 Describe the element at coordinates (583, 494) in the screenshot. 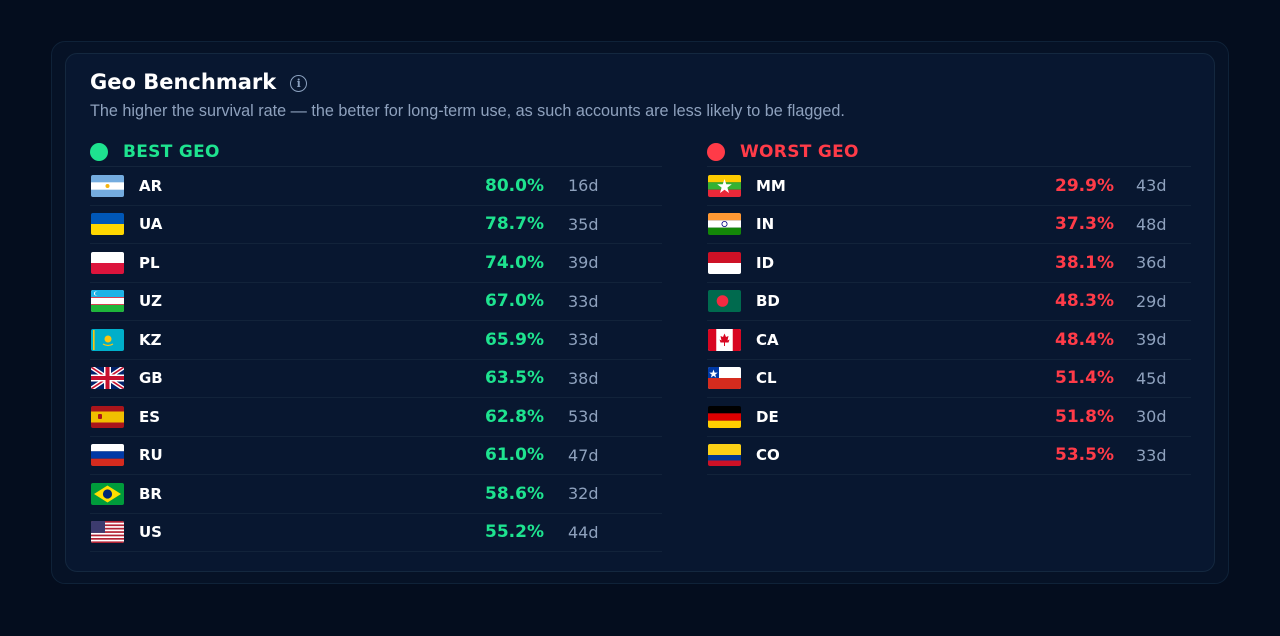

I see `lifetime-days: 32d` at that location.